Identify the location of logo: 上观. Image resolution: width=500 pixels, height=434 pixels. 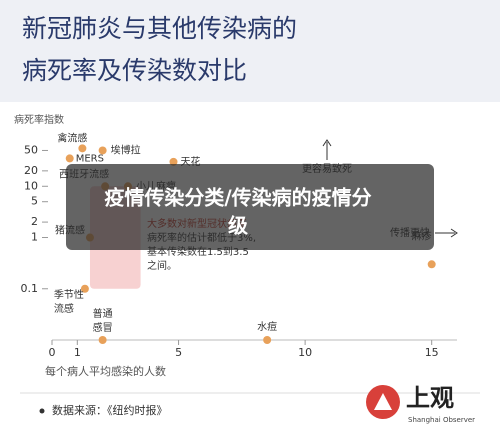
(430, 398).